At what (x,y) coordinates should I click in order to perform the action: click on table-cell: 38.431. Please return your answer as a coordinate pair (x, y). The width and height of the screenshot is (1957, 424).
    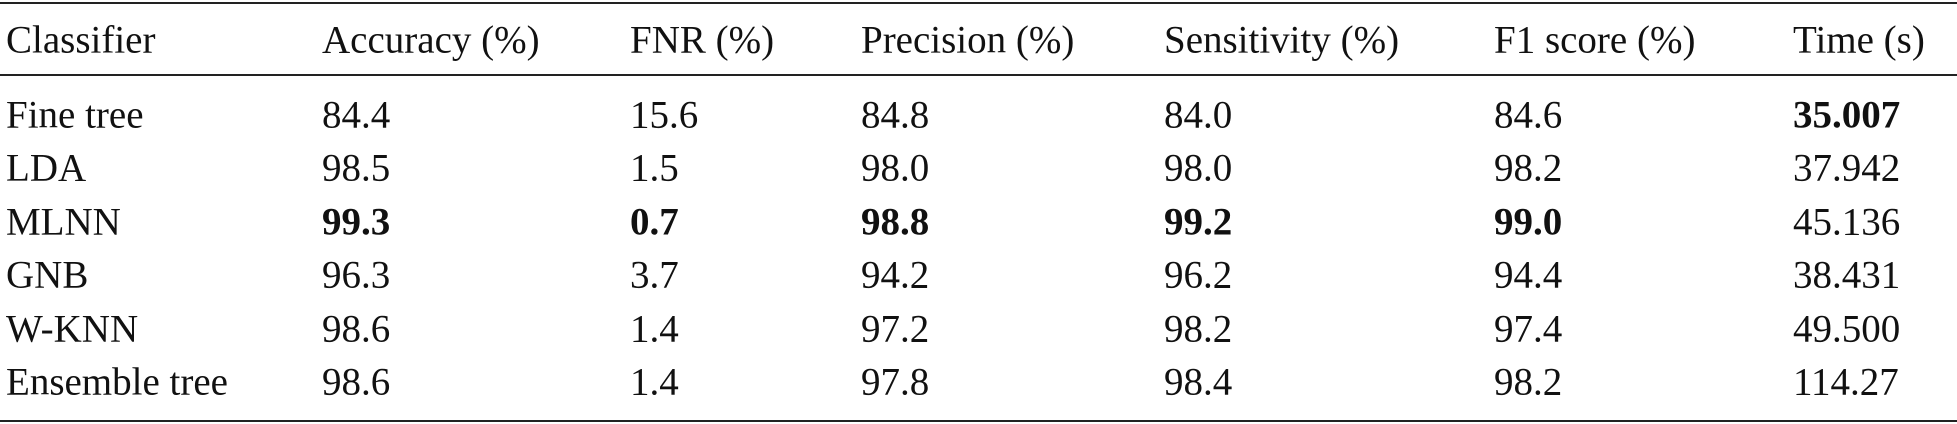
    Looking at the image, I should click on (1847, 275).